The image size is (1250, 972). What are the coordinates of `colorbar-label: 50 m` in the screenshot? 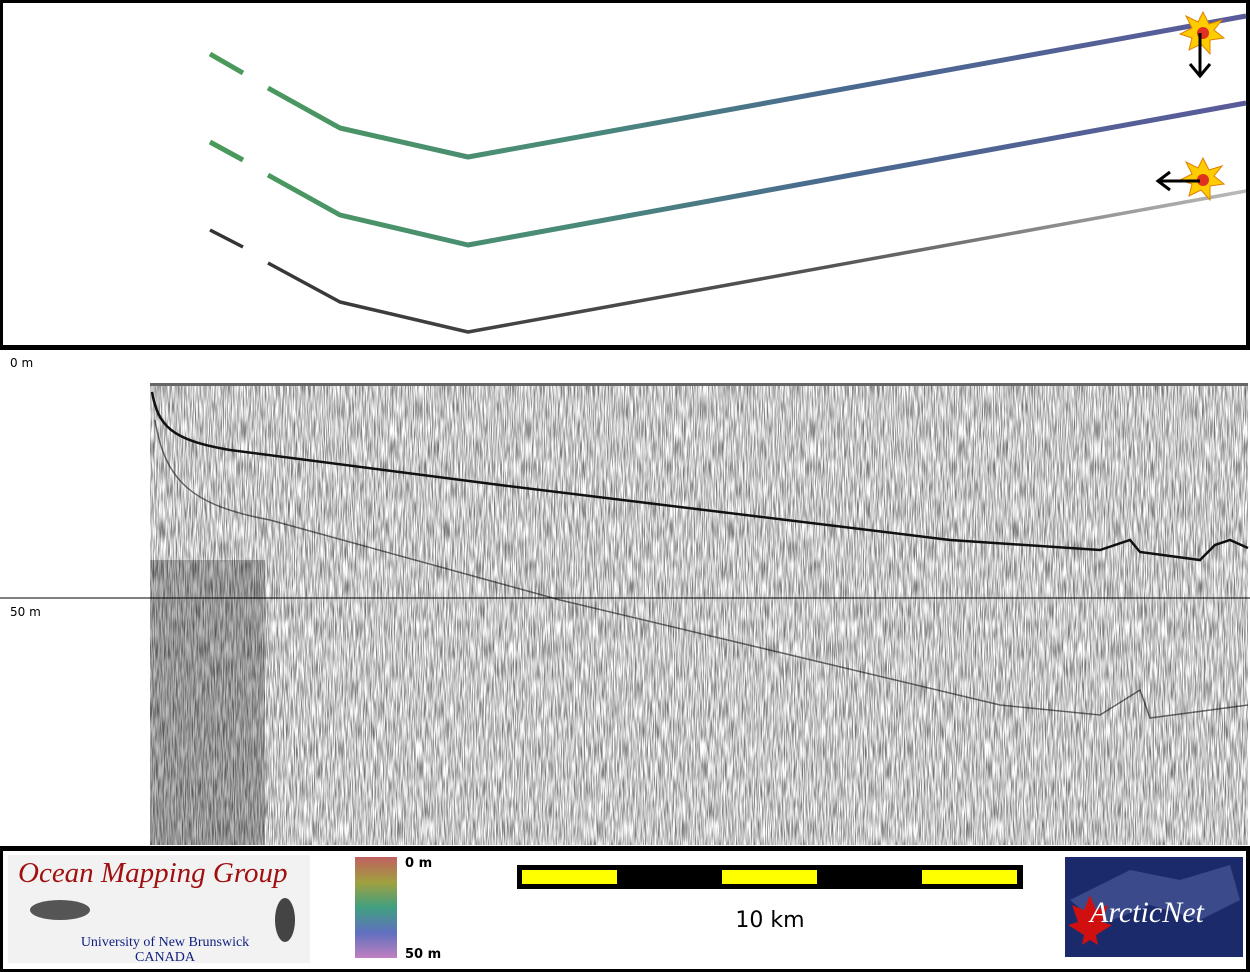 It's located at (423, 954).